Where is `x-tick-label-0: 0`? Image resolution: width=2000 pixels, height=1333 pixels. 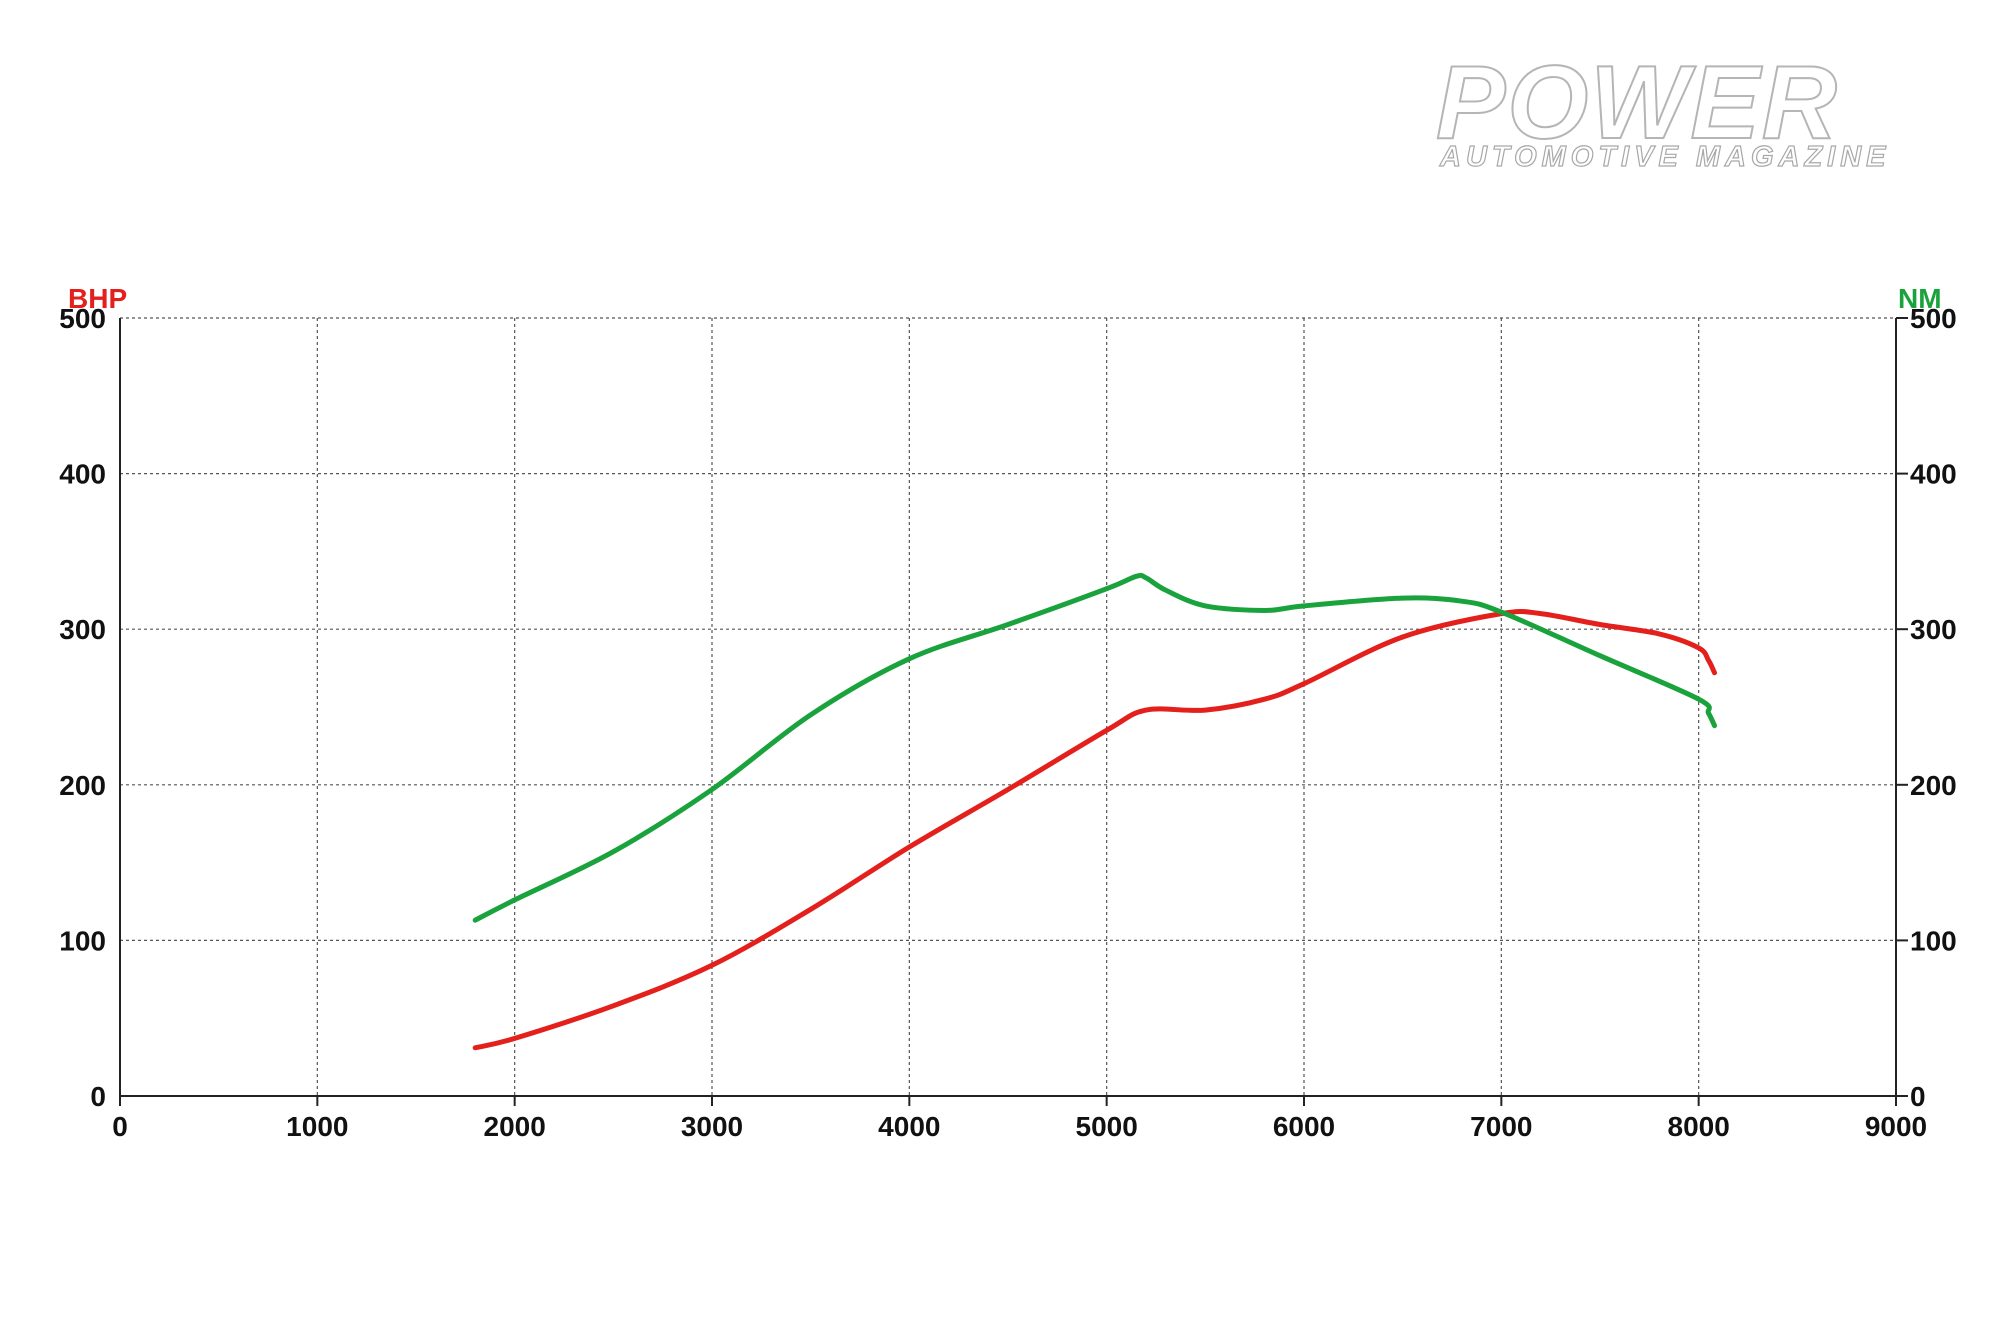 x-tick-label-0: 0 is located at coordinates (120, 1126).